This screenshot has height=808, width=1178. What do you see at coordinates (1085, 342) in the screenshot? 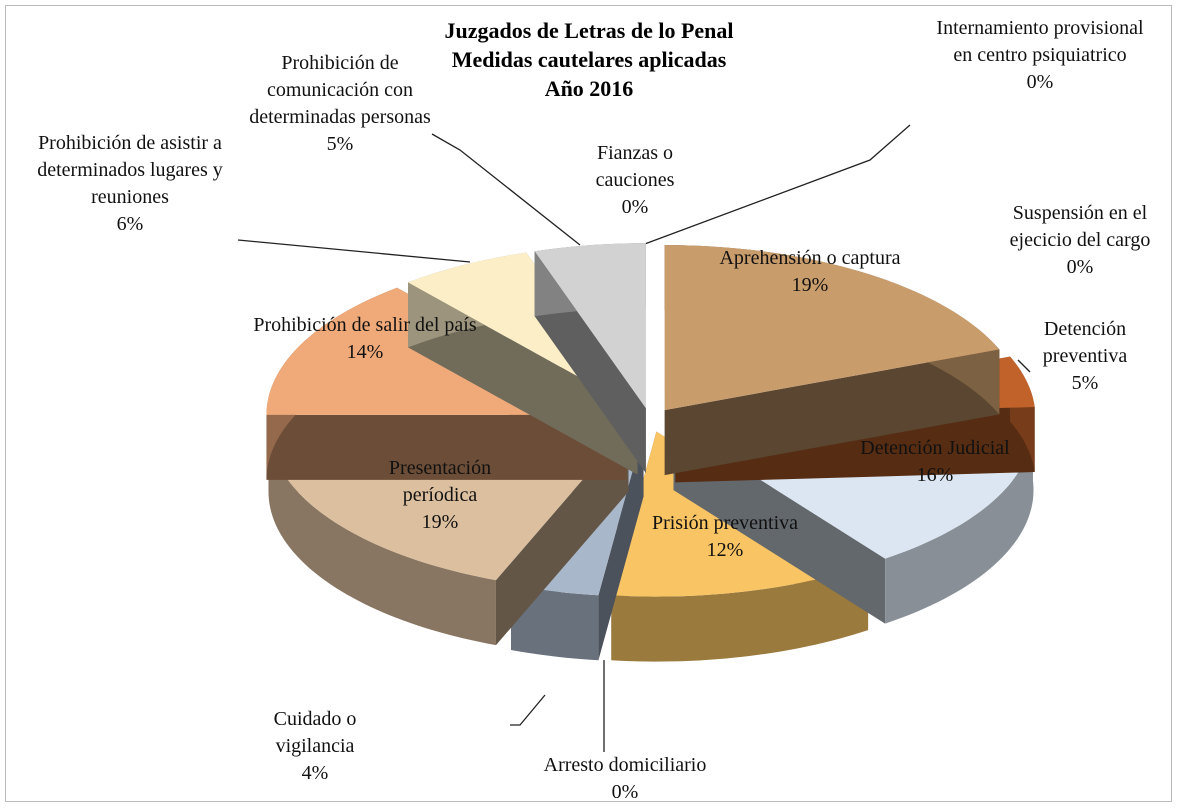
I see `category-name: Detención preventiva` at bounding box center [1085, 342].